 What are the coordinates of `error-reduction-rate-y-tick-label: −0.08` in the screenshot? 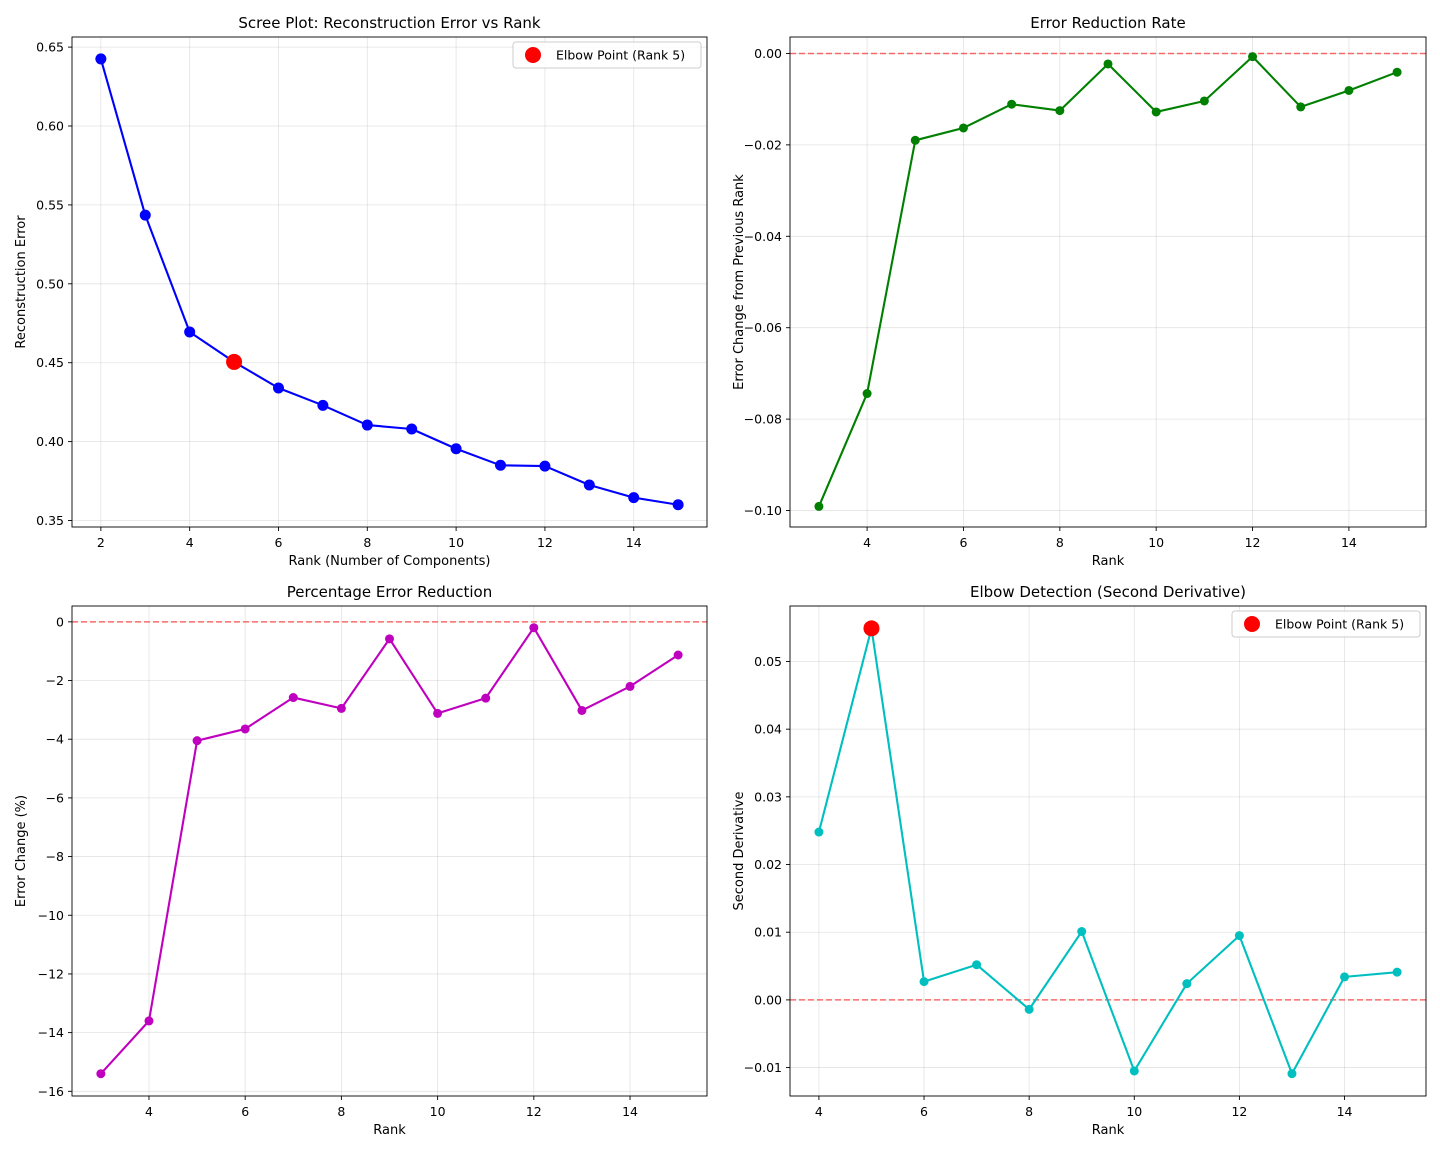 It's located at (763, 419).